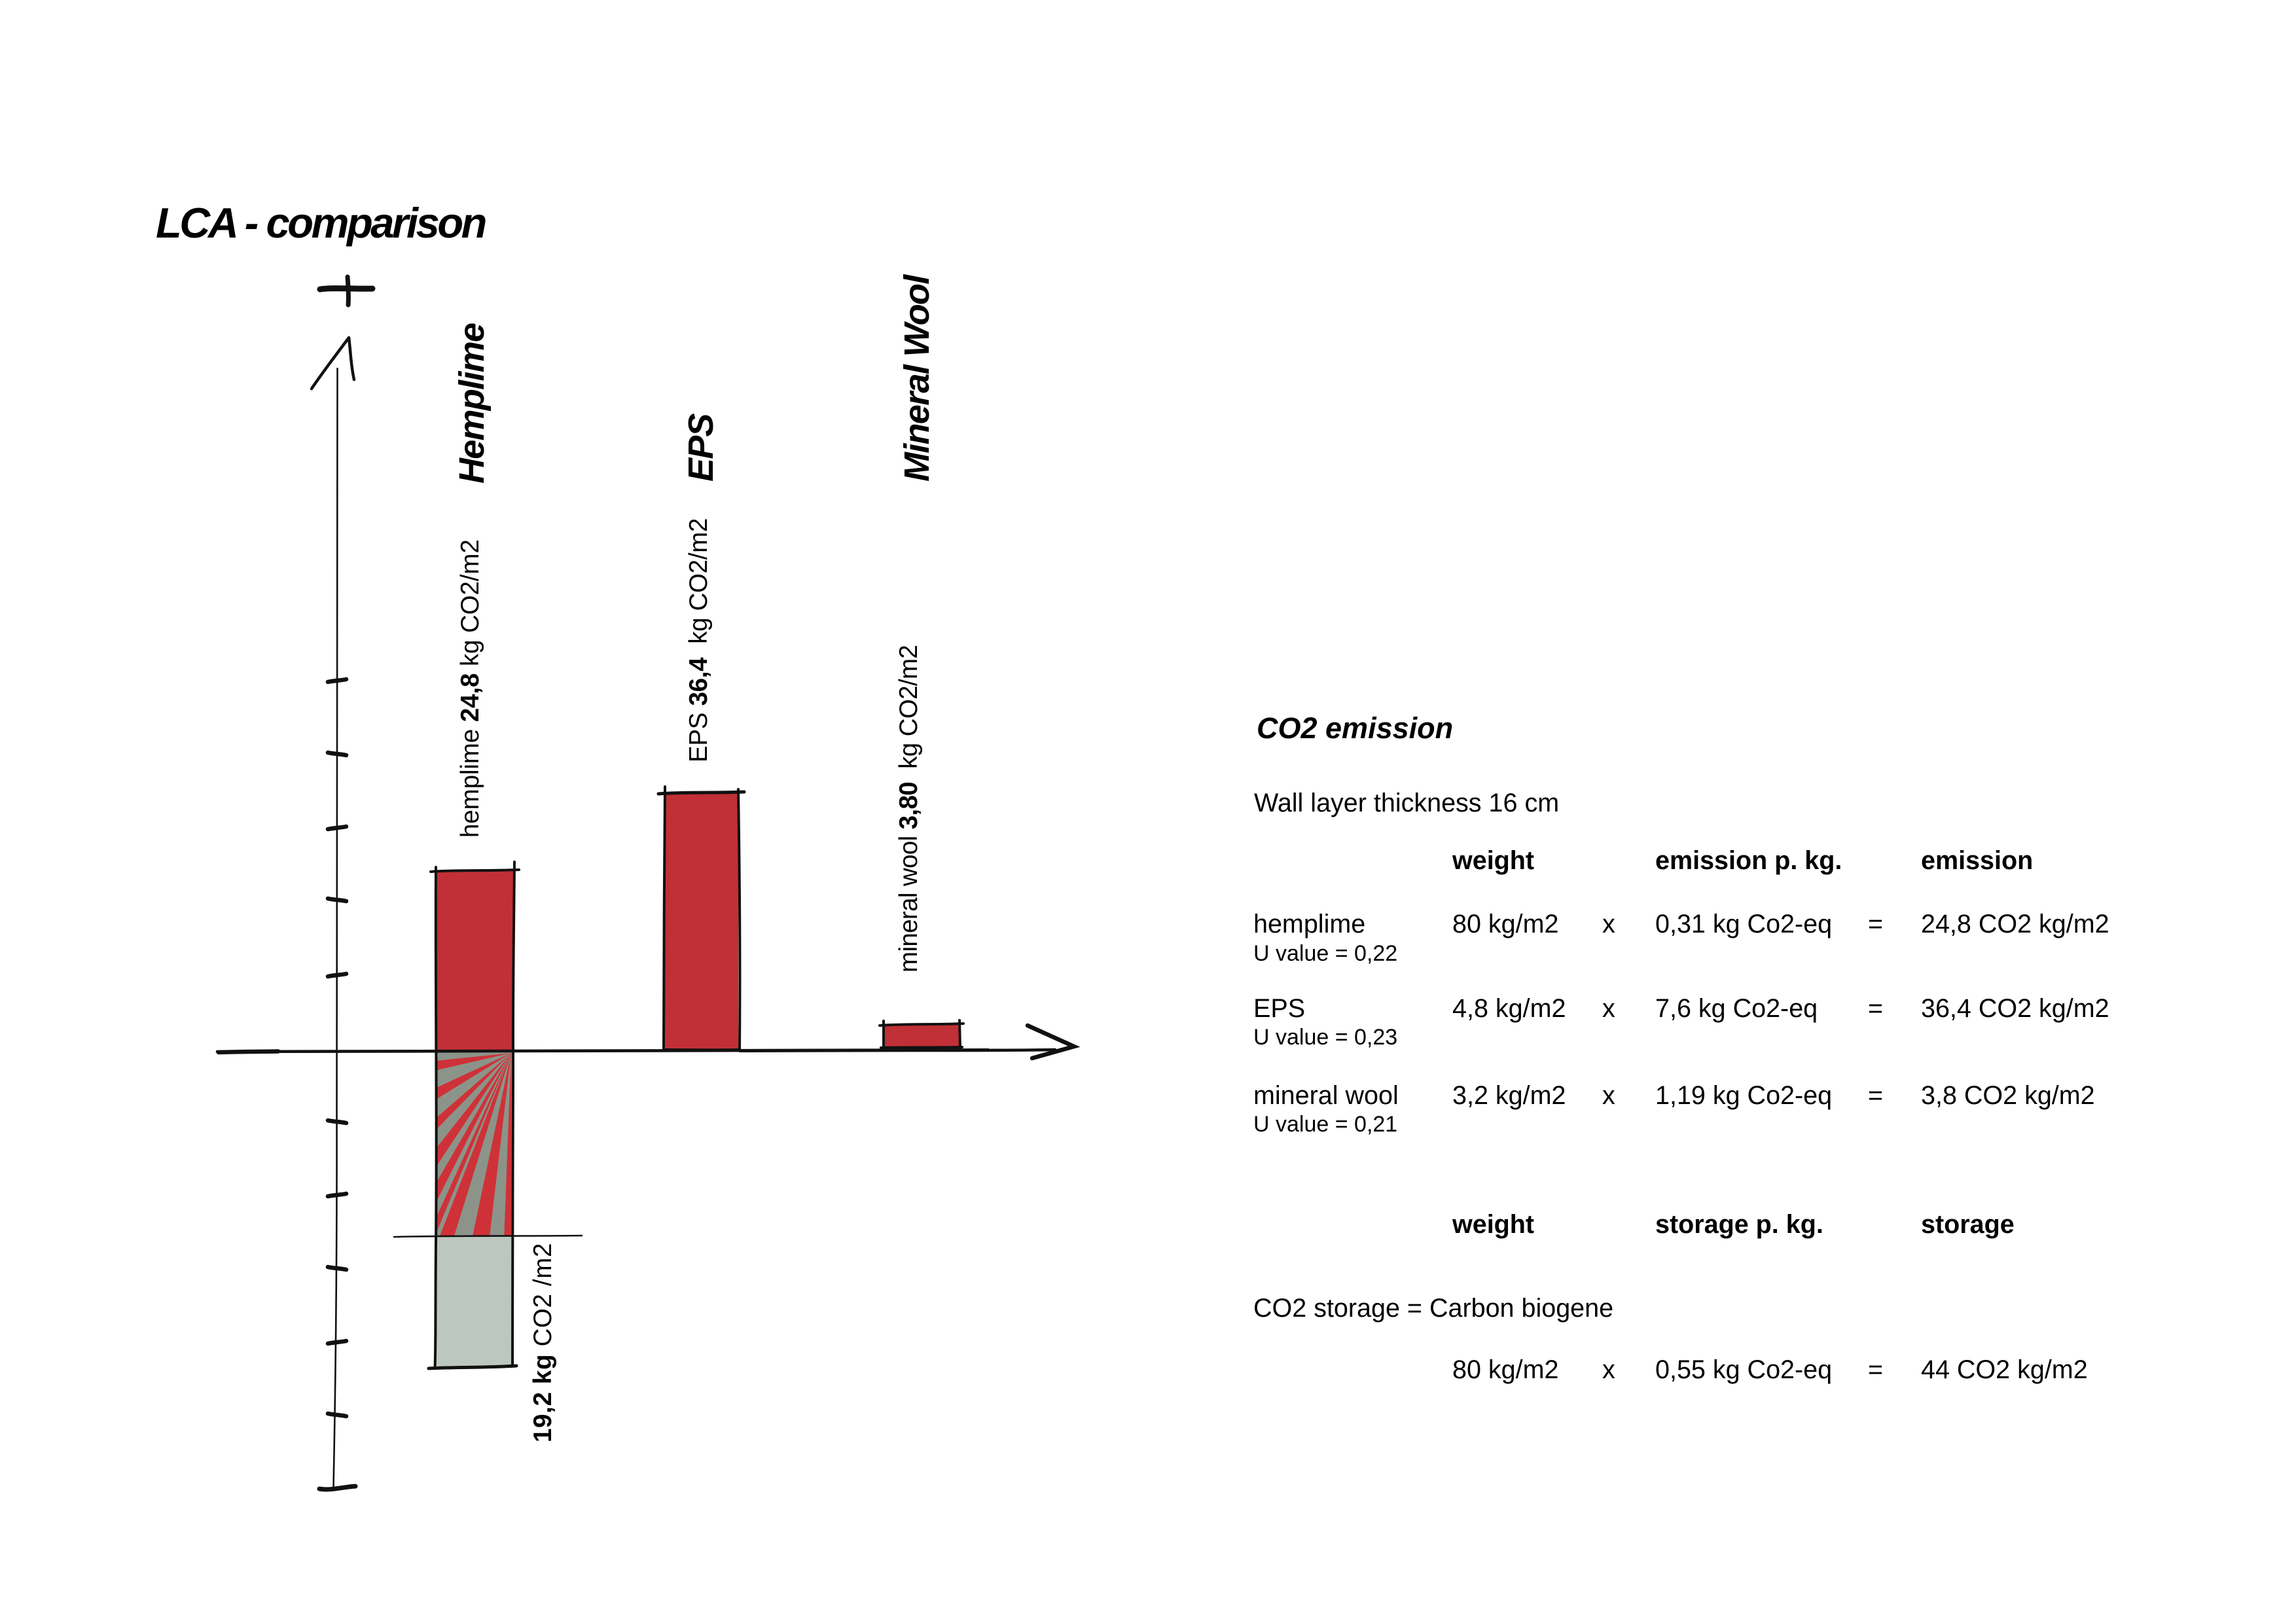 This screenshot has height=1623, width=2296. I want to click on svg-text: emission p. kg., so click(1748, 860).